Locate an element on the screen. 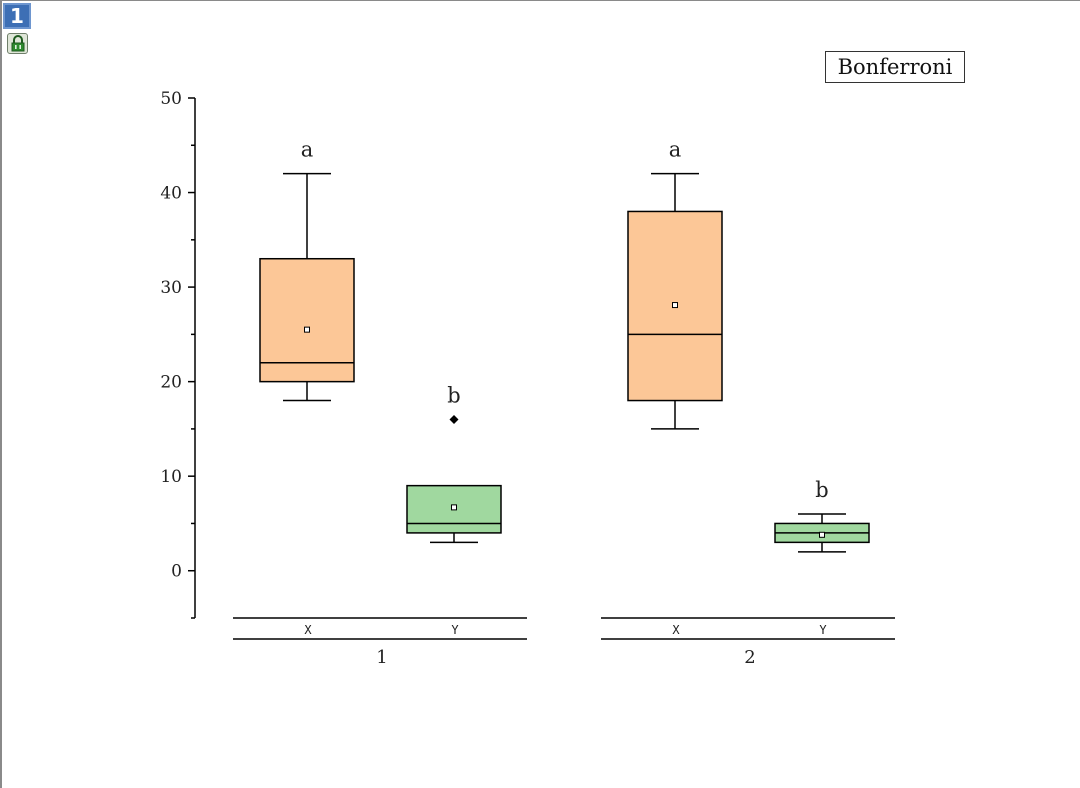 The image size is (1080, 788). box-x is located at coordinates (307, 320).